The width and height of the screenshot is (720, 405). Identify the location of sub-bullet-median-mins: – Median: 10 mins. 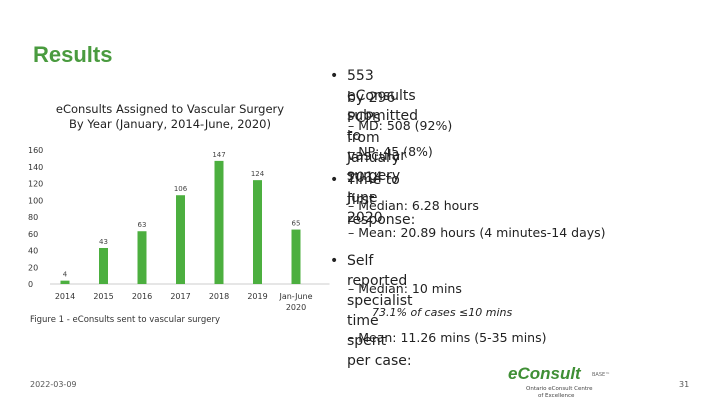
(405, 288).